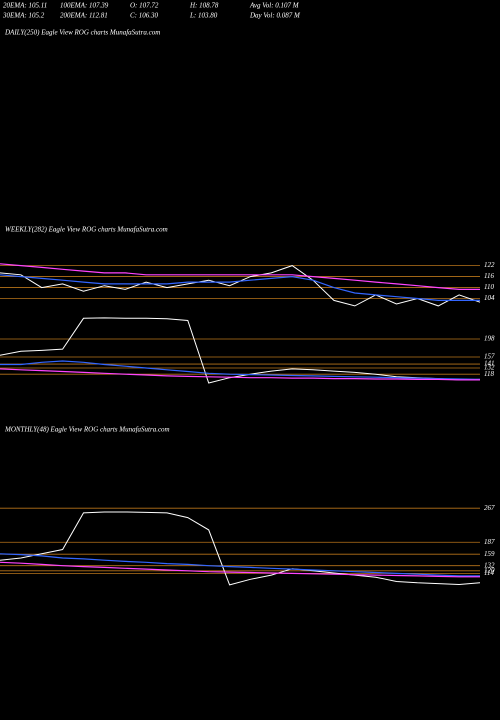 The width and height of the screenshot is (500, 720). What do you see at coordinates (204, 6) in the screenshot?
I see `header-stat: H: 108.78` at bounding box center [204, 6].